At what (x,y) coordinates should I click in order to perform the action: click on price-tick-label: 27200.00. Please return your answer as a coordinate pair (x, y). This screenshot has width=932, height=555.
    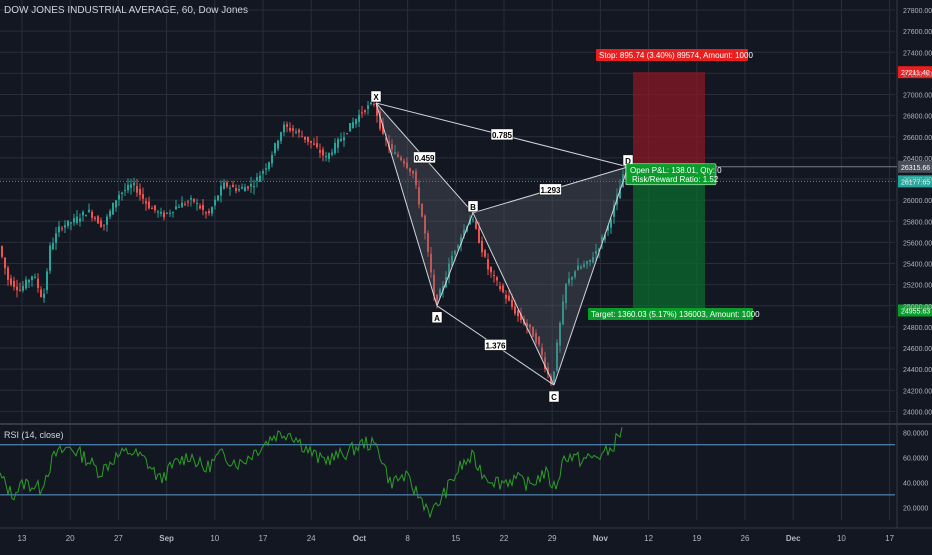
    Looking at the image, I should click on (917, 74).